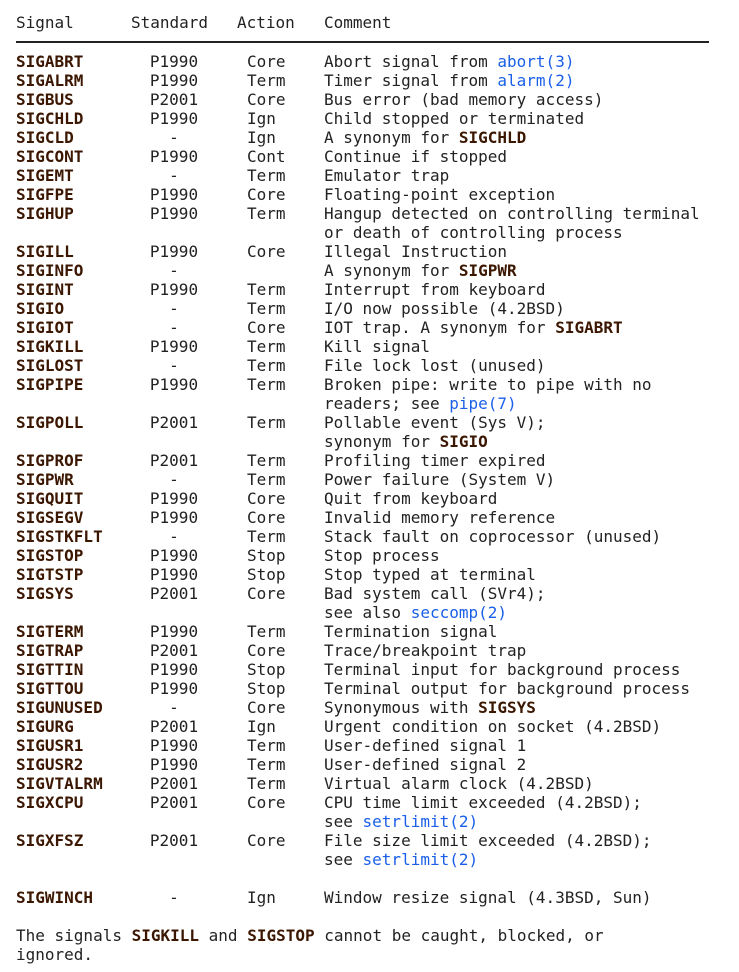  I want to click on comment-line: User-defined signal 1, so click(524, 745).